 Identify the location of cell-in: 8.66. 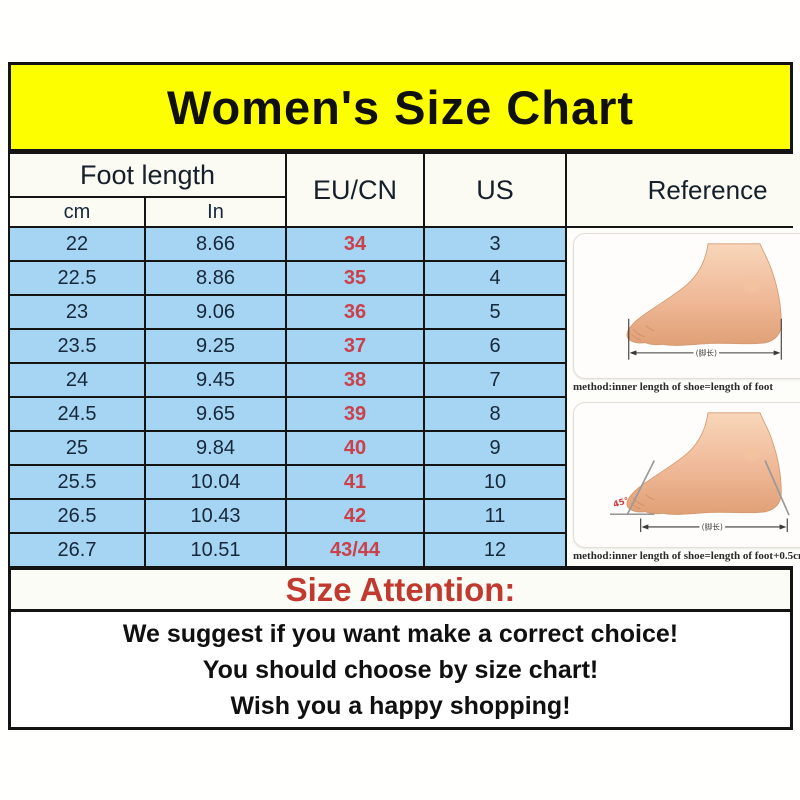
(215, 244).